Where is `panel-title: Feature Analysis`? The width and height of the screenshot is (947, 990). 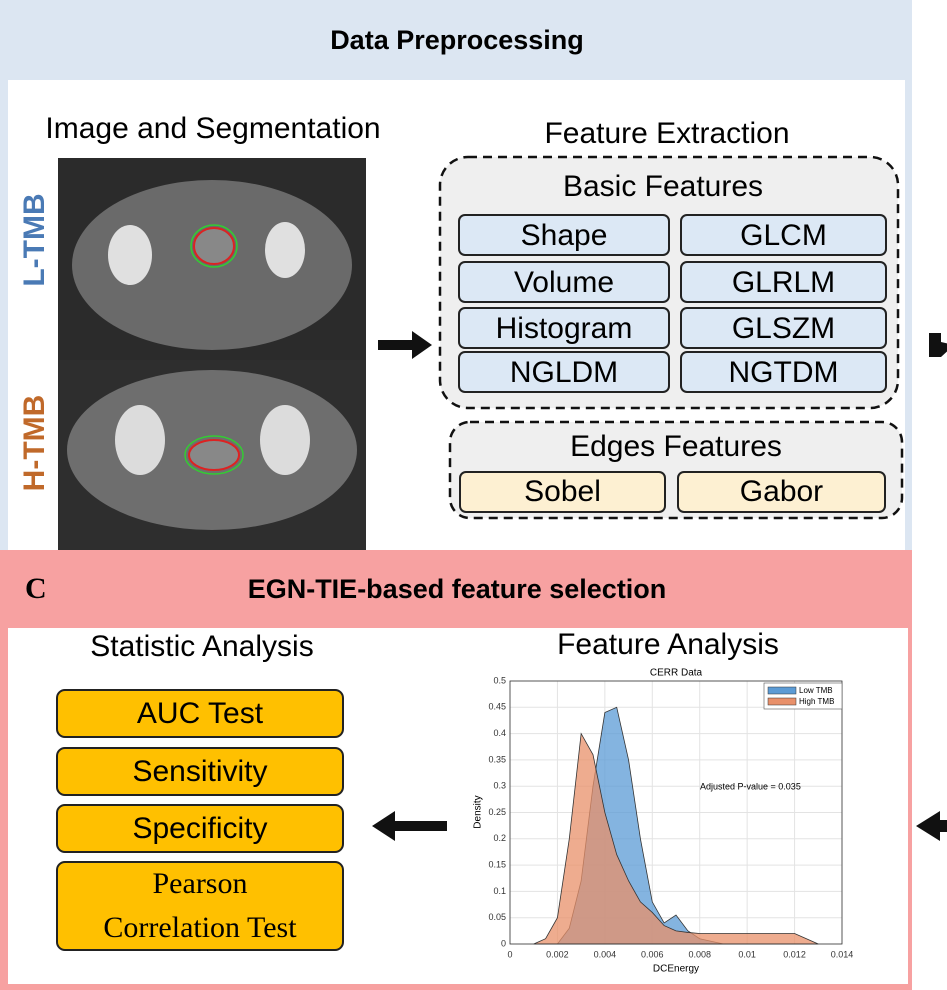 panel-title: Feature Analysis is located at coordinates (668, 644).